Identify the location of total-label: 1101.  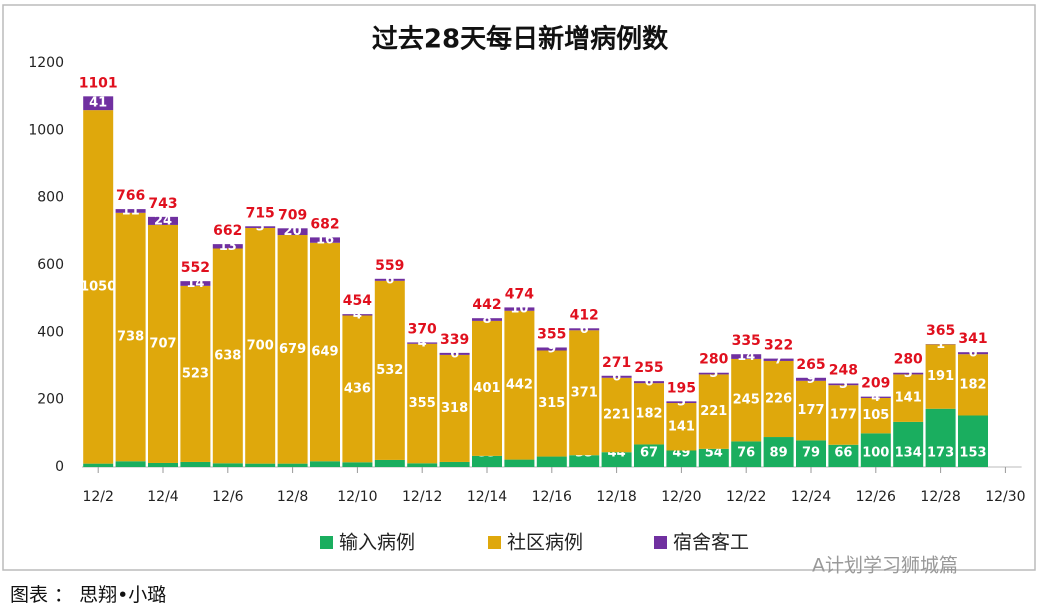
(98, 83).